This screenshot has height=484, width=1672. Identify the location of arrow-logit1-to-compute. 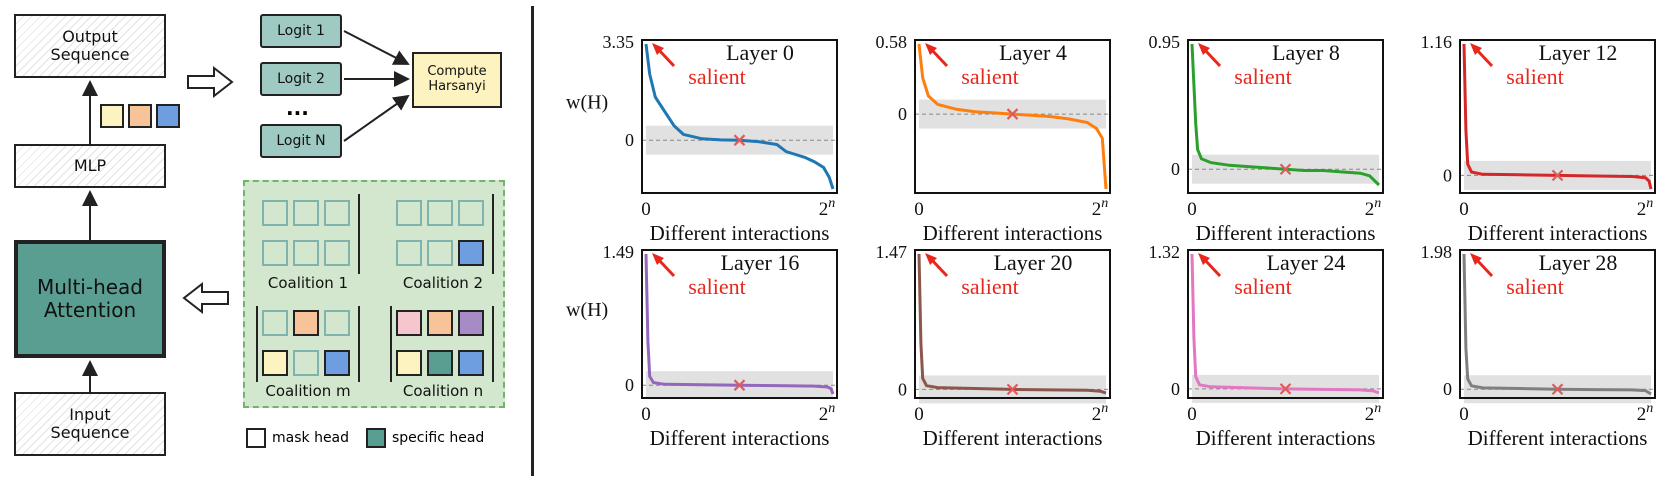
(376, 47).